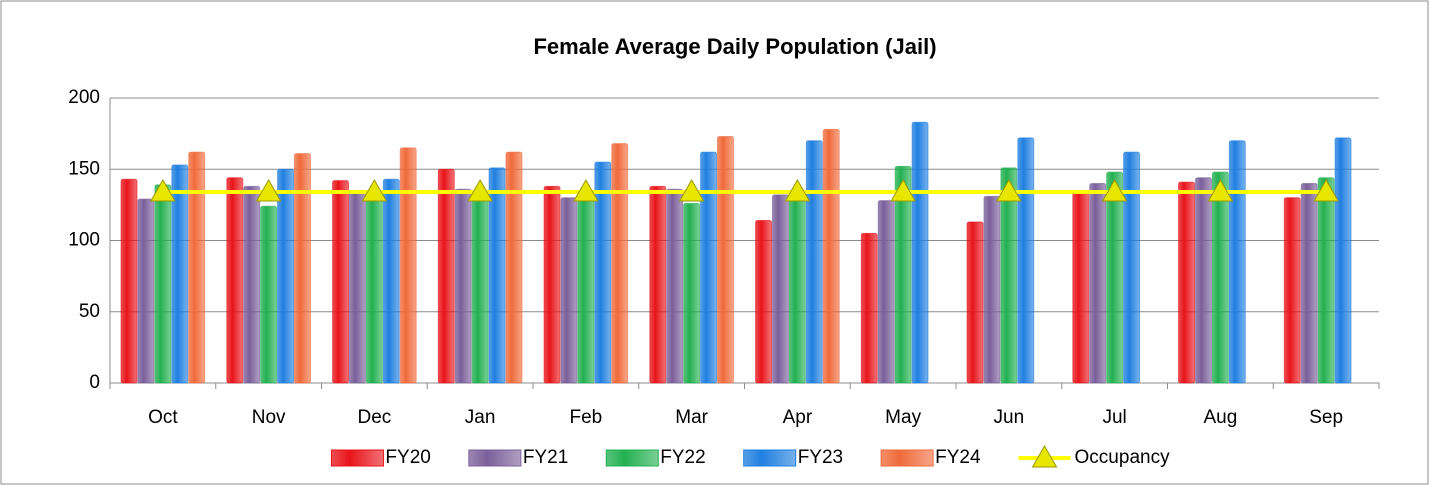 The image size is (1429, 485). I want to click on legend: FY20 FY21 FY22 FY23 FY24 Occupancy, so click(750, 456).